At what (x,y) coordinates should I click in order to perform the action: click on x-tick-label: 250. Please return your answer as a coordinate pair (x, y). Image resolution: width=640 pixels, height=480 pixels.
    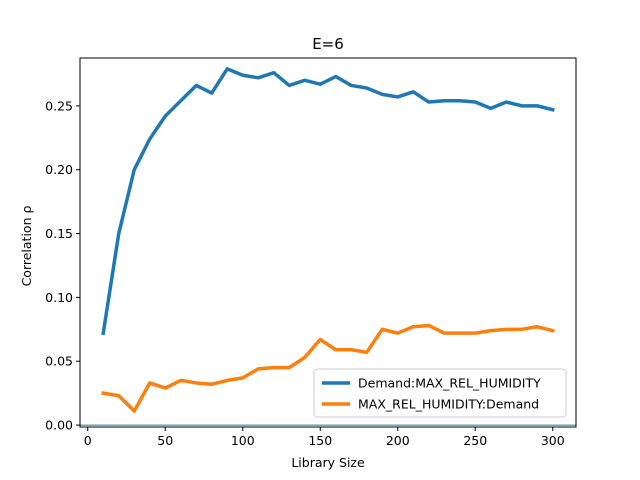
    Looking at the image, I should click on (475, 440).